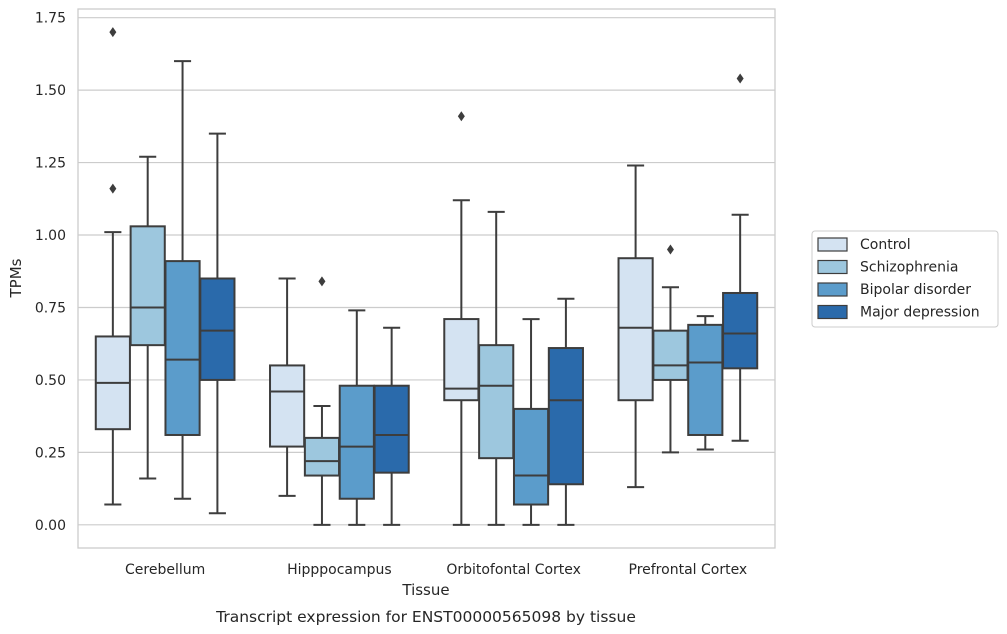  Describe the element at coordinates (50, 164) in the screenshot. I see `y-tick-label: 1.25` at that location.